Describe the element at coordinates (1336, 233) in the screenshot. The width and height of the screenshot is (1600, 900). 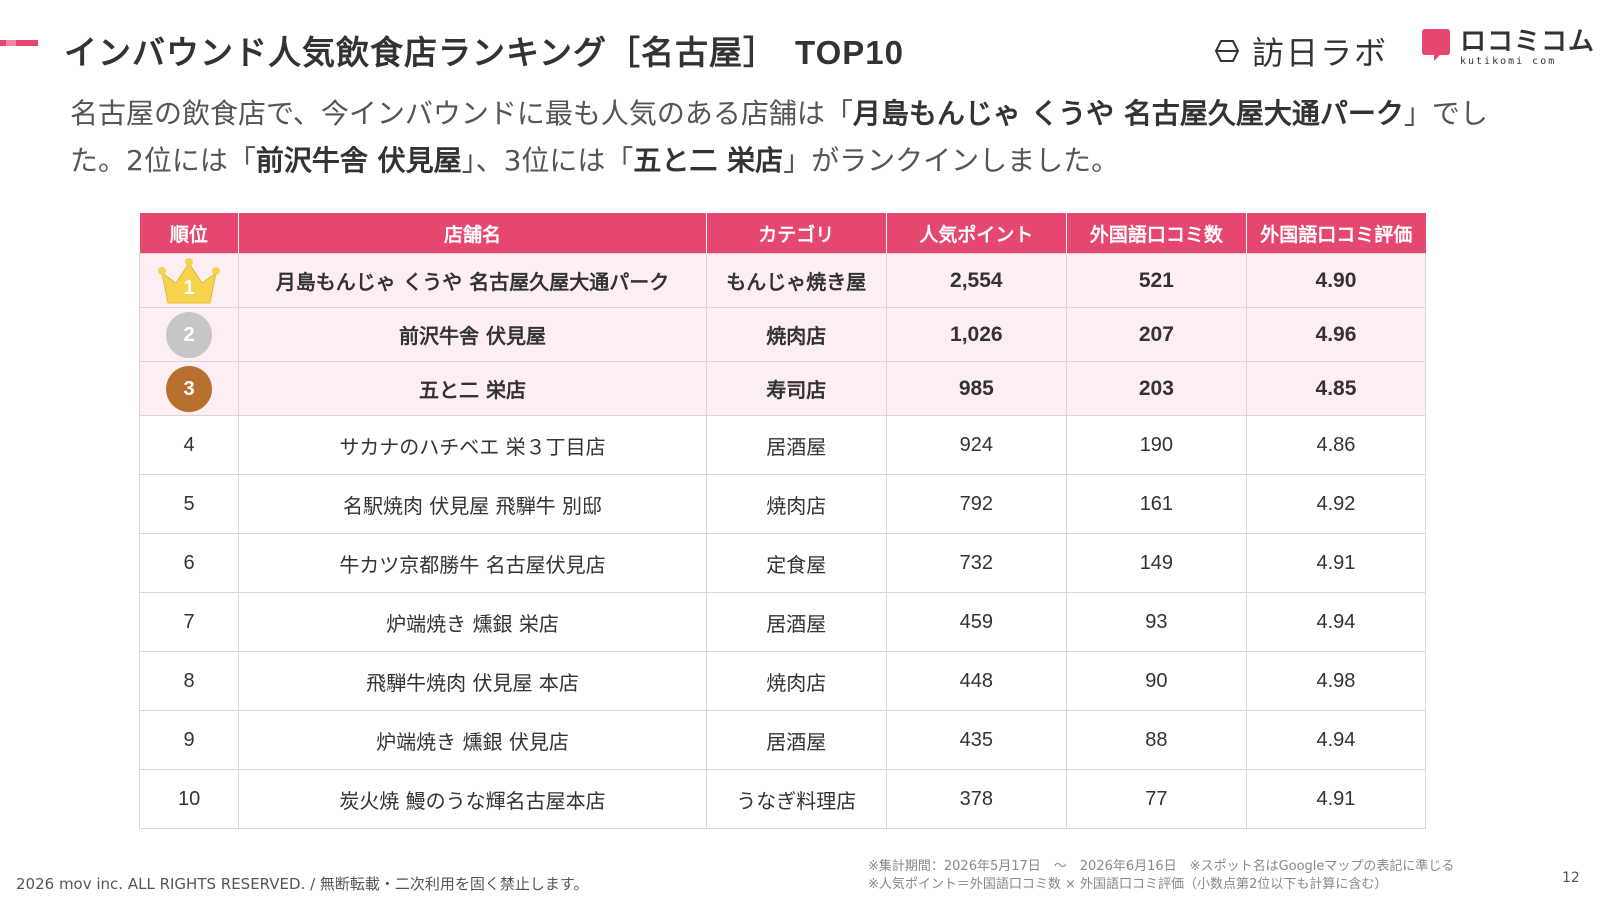
I see `header-review-rating: 外国語口コミ評価` at that location.